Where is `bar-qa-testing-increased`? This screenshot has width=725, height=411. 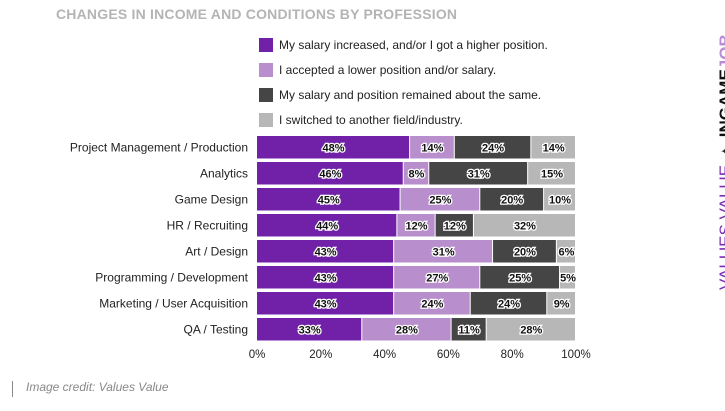 bar-qa-testing-increased is located at coordinates (309, 329).